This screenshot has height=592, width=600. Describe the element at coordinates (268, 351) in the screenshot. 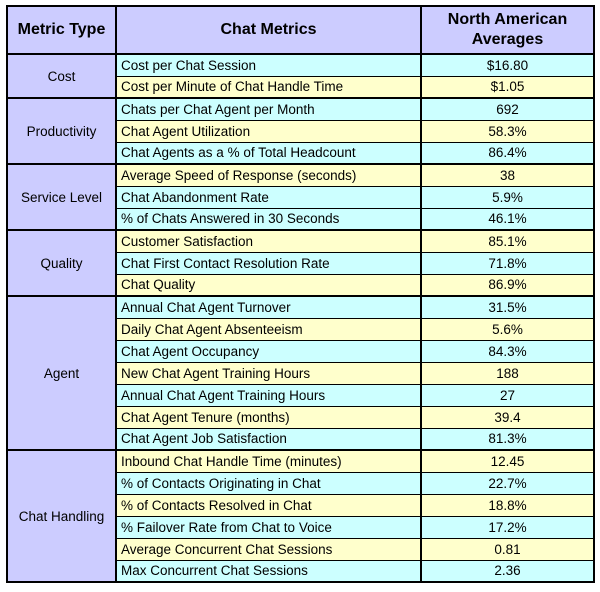

I see `metric-cell: Chat Agent Occupancy` at that location.